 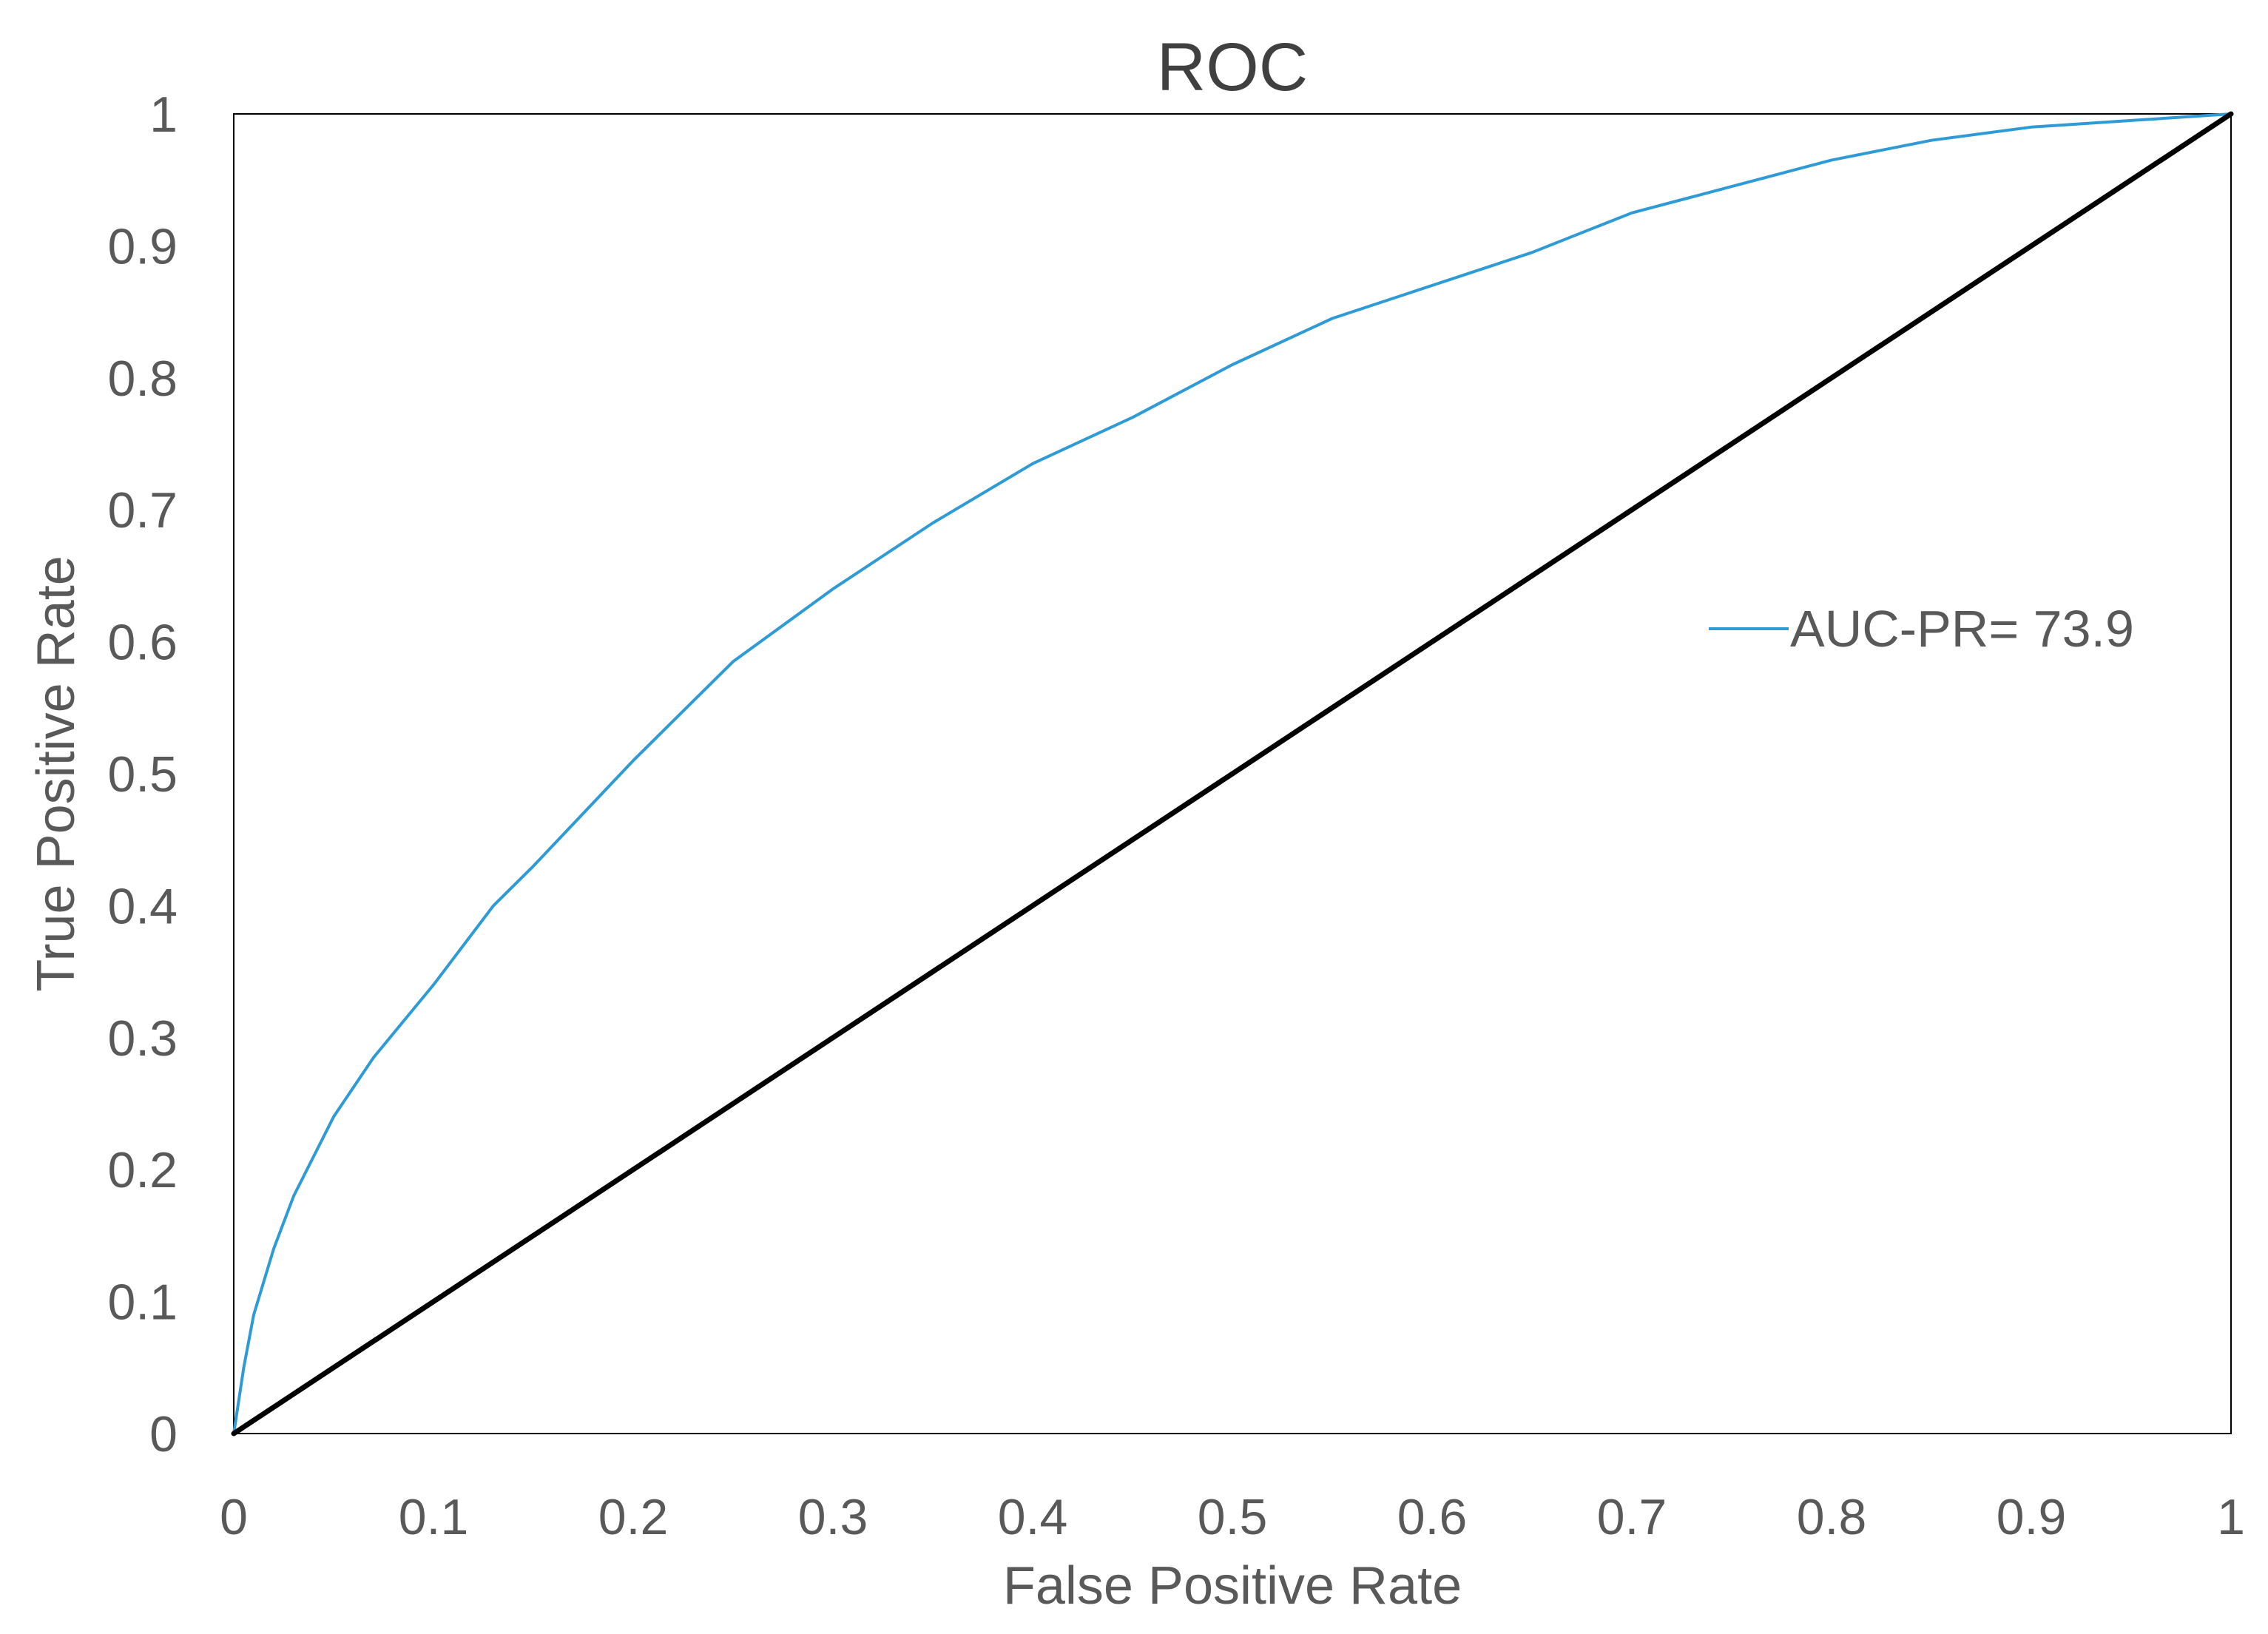 What do you see at coordinates (142, 246) in the screenshot?
I see `y-tick-label: 0.9` at bounding box center [142, 246].